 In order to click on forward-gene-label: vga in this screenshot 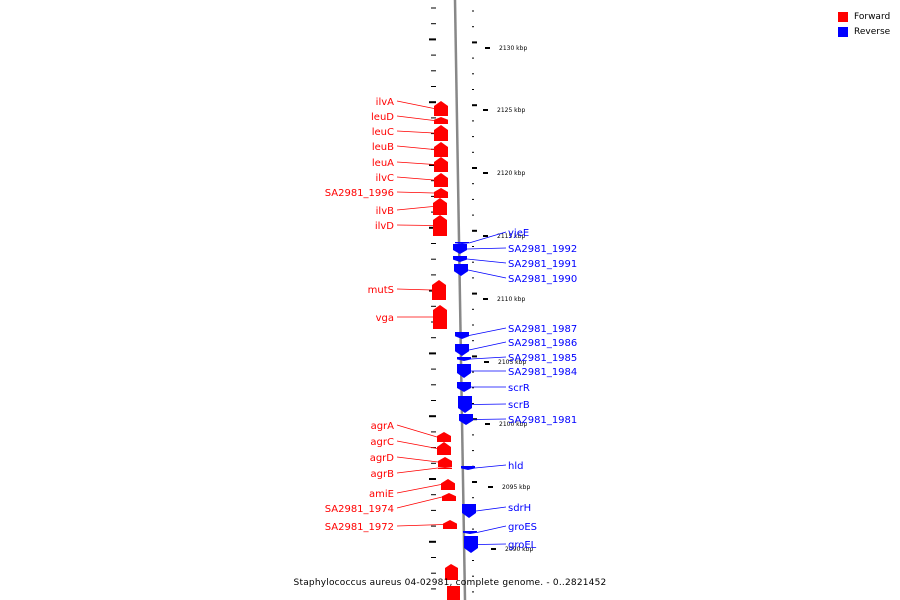, I will do `click(385, 318)`.